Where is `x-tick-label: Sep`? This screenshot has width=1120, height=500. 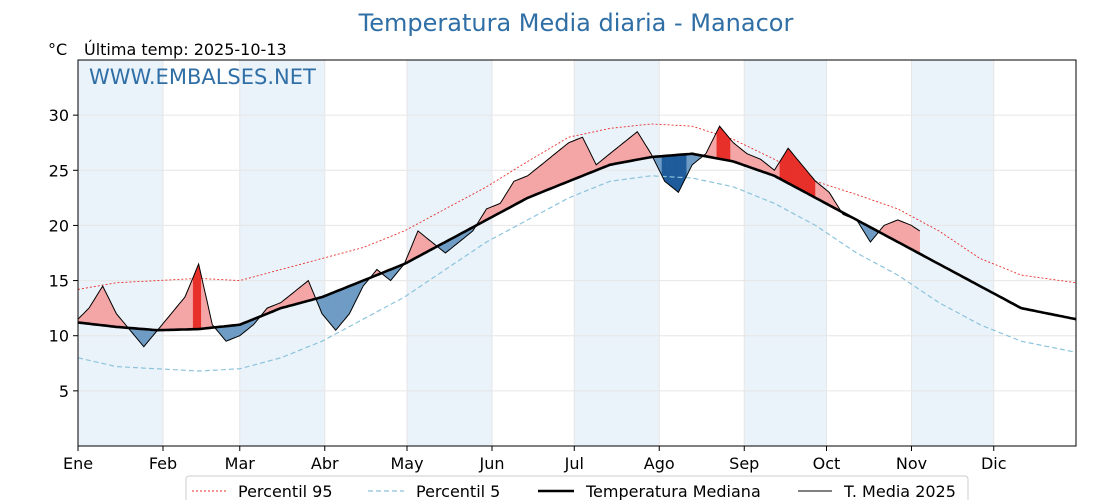
x-tick-label: Sep is located at coordinates (744, 463).